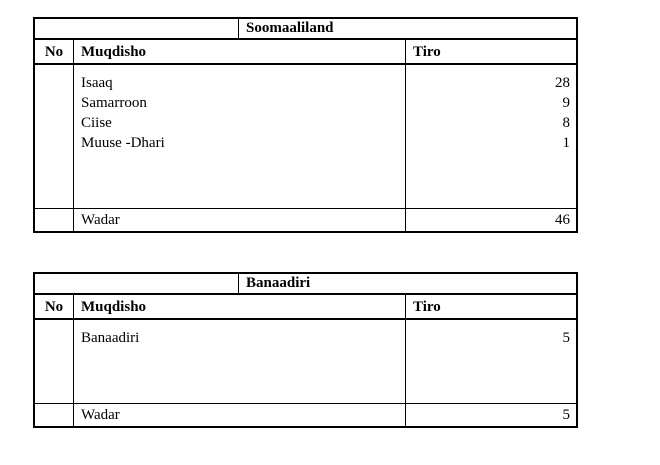 Image resolution: width=660 pixels, height=465 pixels. What do you see at coordinates (562, 83) in the screenshot?
I see `clan-count: 28` at bounding box center [562, 83].